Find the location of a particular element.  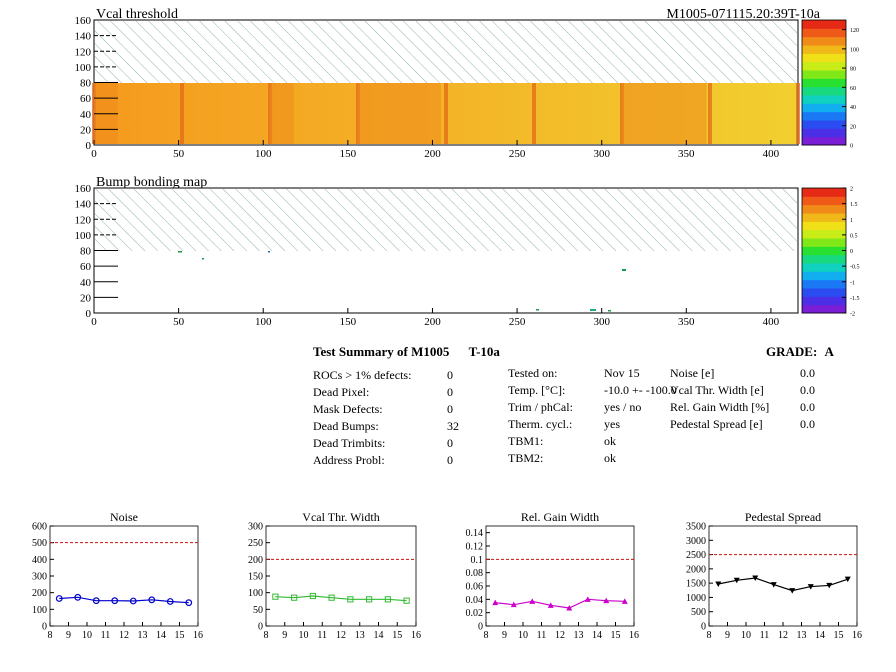

series-line is located at coordinates (560, 603).